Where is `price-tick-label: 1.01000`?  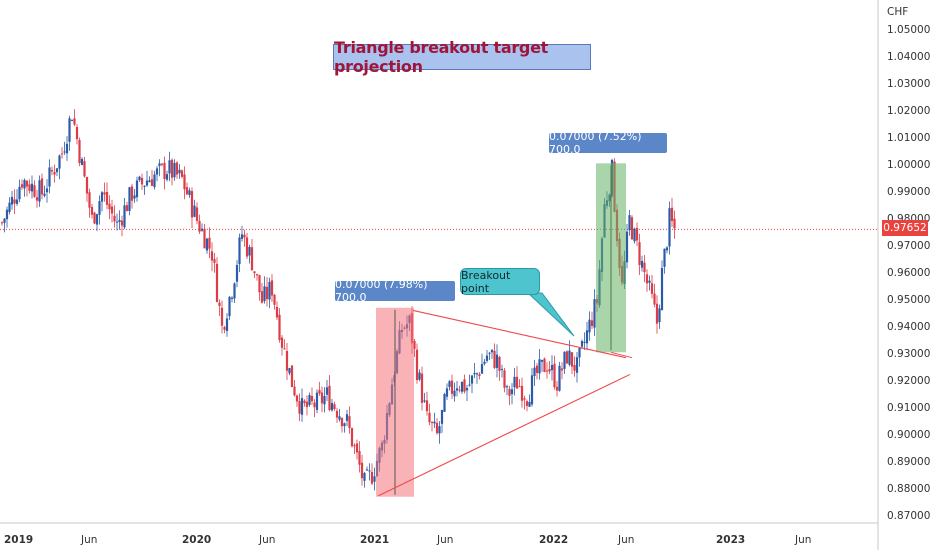
price-tick-label: 1.01000 is located at coordinates (909, 138).